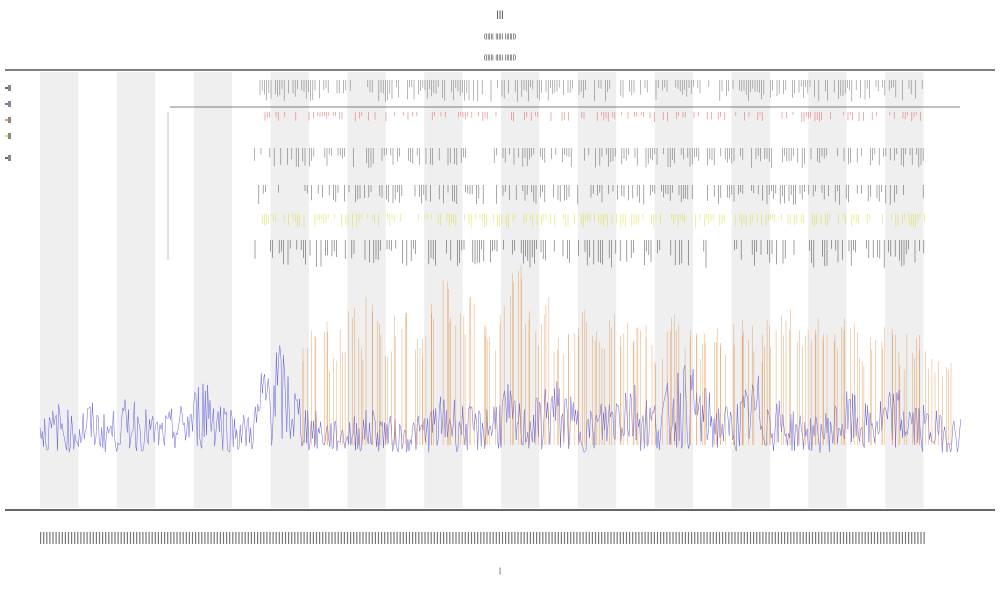 This screenshot has width=1000, height=600. What do you see at coordinates (500, 571) in the screenshot?
I see `x-axis-label: |` at bounding box center [500, 571].